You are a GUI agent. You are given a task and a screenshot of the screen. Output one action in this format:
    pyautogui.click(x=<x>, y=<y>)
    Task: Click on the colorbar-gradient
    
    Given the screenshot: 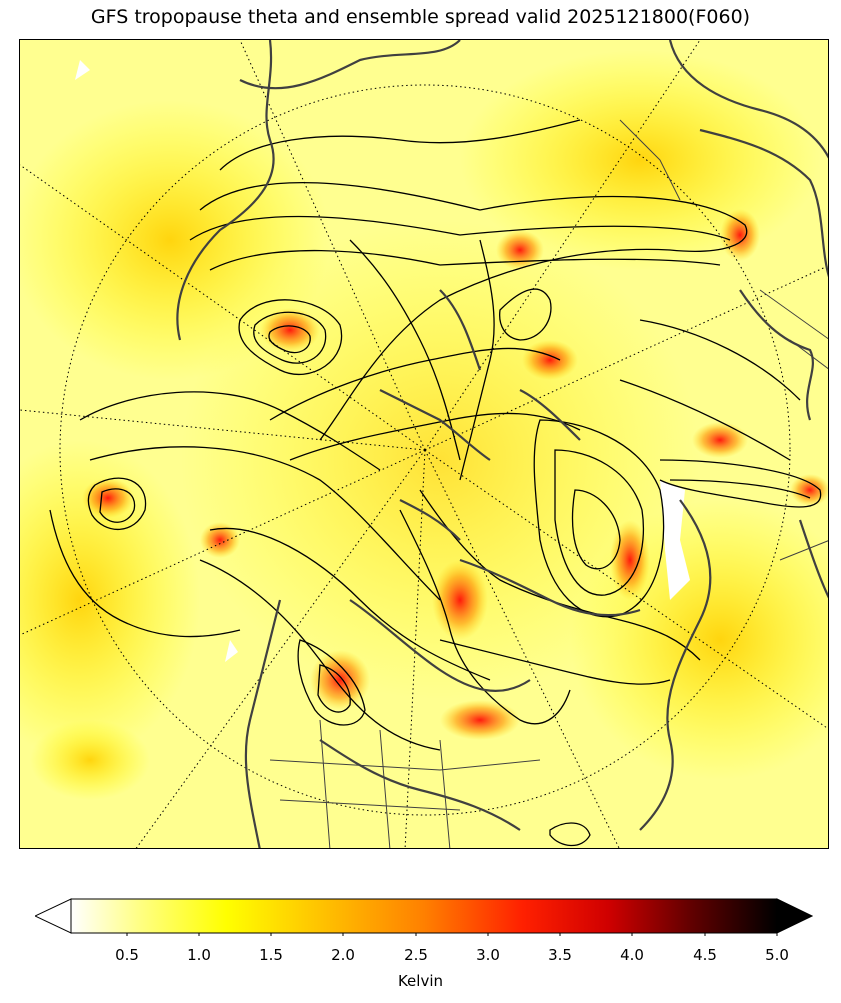 What is the action you would take?
    pyautogui.click(x=424, y=916)
    